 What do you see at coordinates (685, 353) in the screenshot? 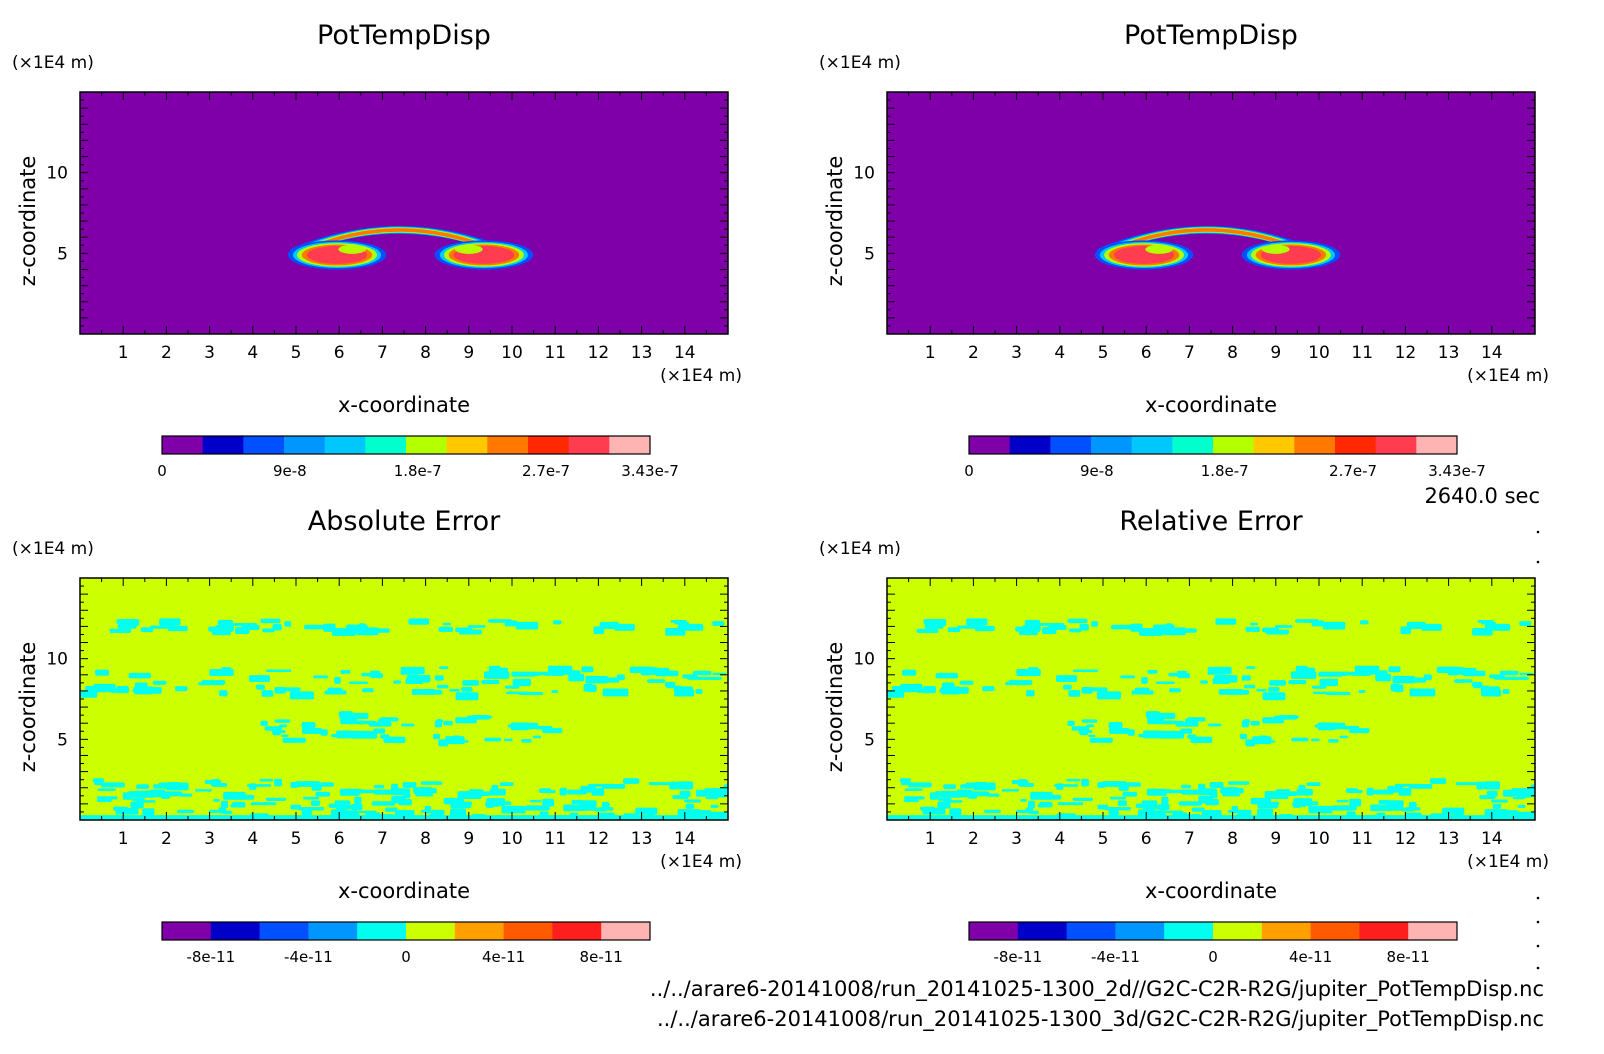
I see `x-tick-label: 14` at bounding box center [685, 353].